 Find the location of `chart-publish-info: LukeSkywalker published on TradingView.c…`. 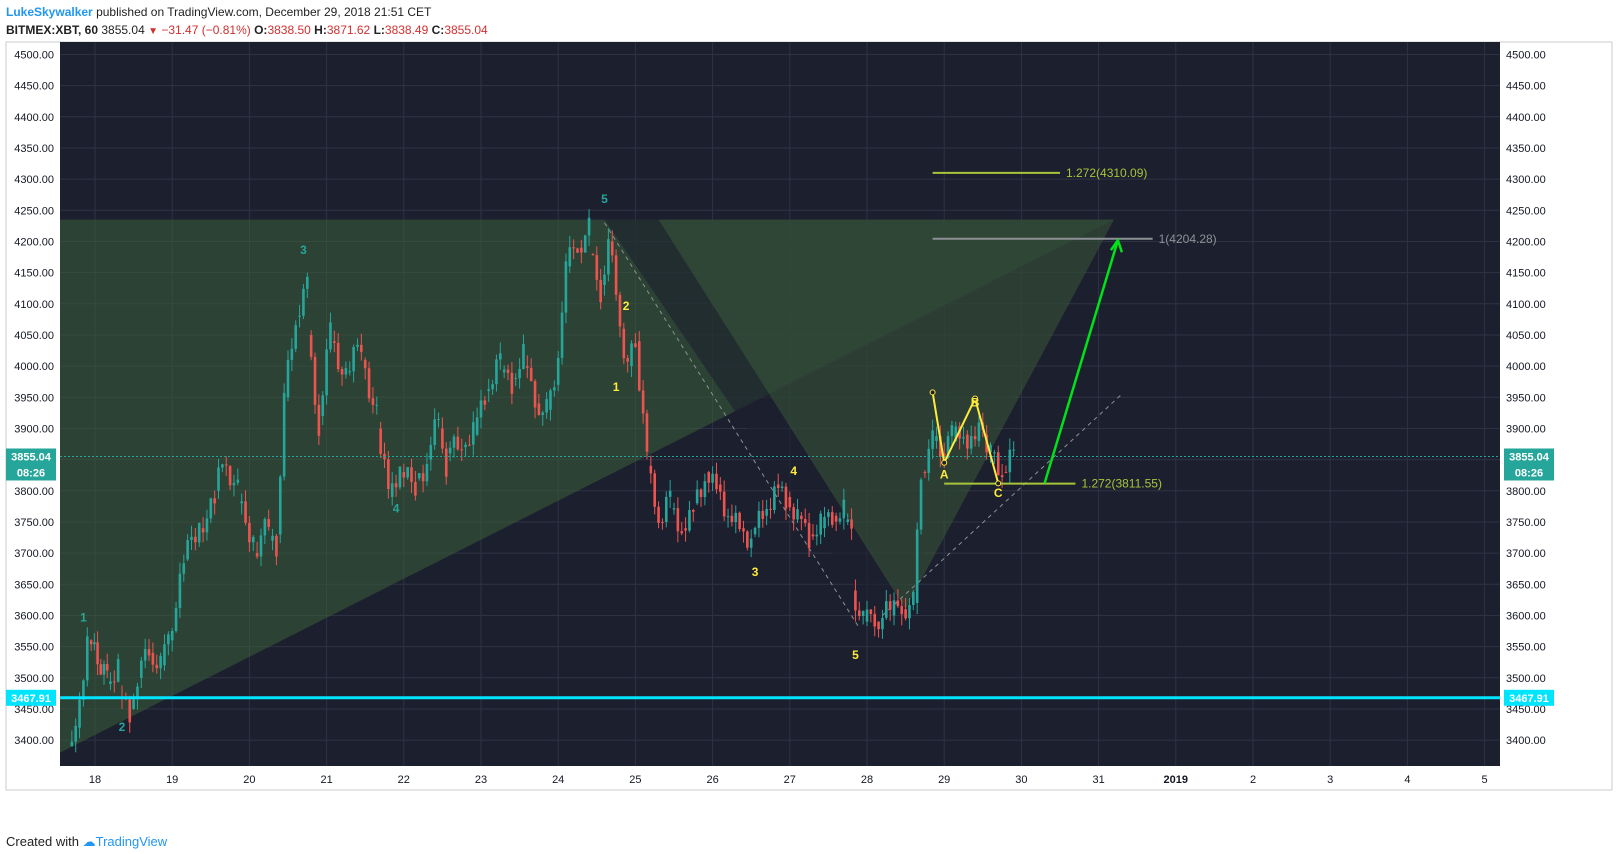

chart-publish-info: LukeSkywalker published on TradingView.c… is located at coordinates (218, 12).